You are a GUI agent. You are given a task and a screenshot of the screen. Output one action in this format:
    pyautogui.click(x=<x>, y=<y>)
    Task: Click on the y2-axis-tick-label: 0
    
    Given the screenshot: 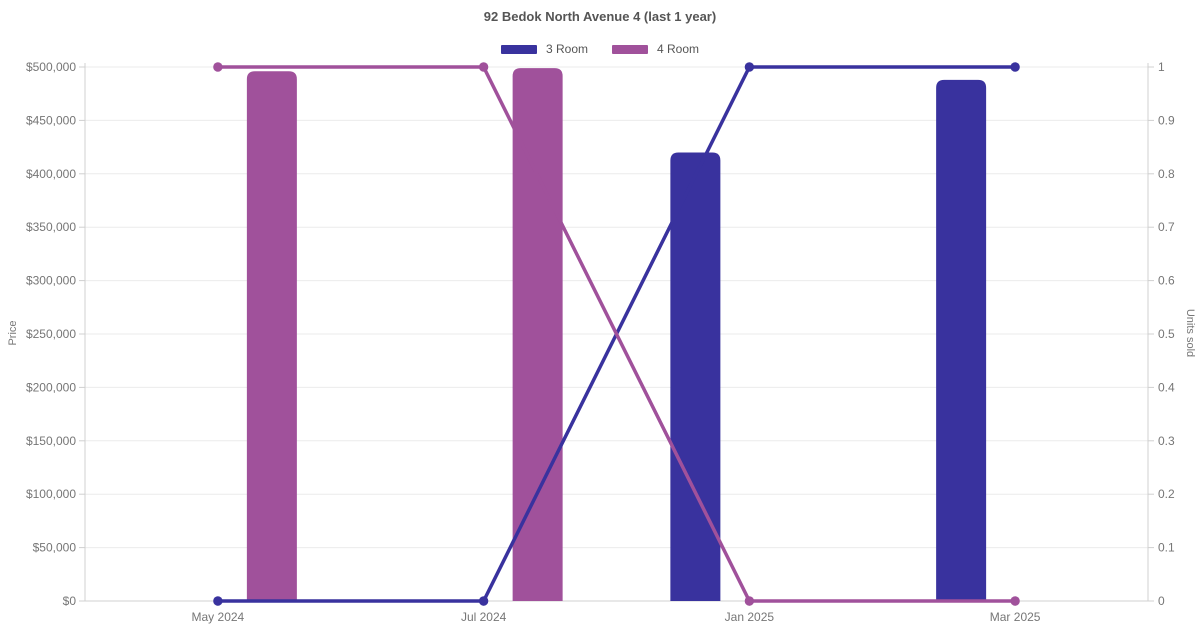 What is the action you would take?
    pyautogui.click(x=1161, y=601)
    